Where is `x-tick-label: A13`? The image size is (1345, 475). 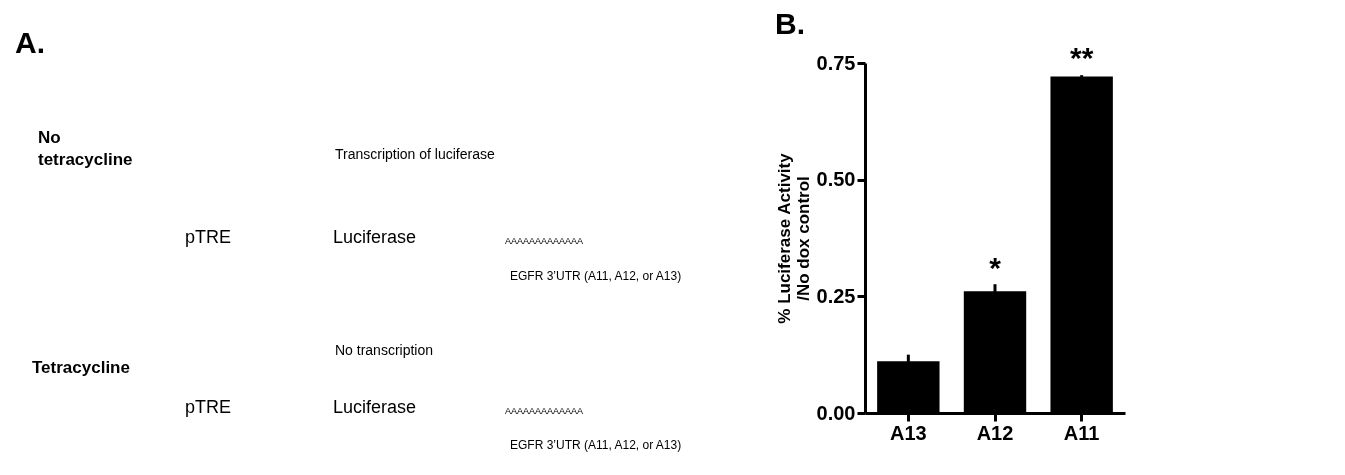
x-tick-label: A13 is located at coordinates (908, 432).